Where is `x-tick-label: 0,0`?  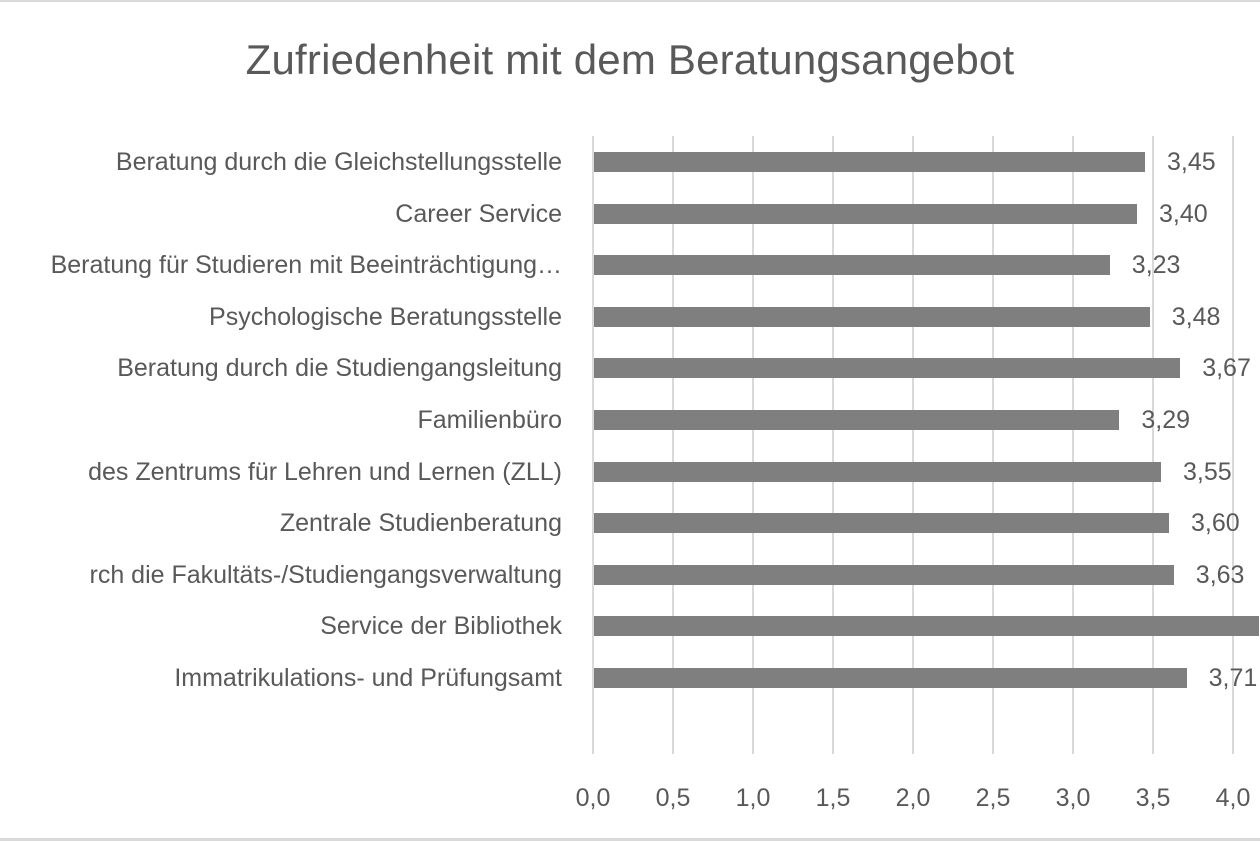
x-tick-label: 0,0 is located at coordinates (593, 798).